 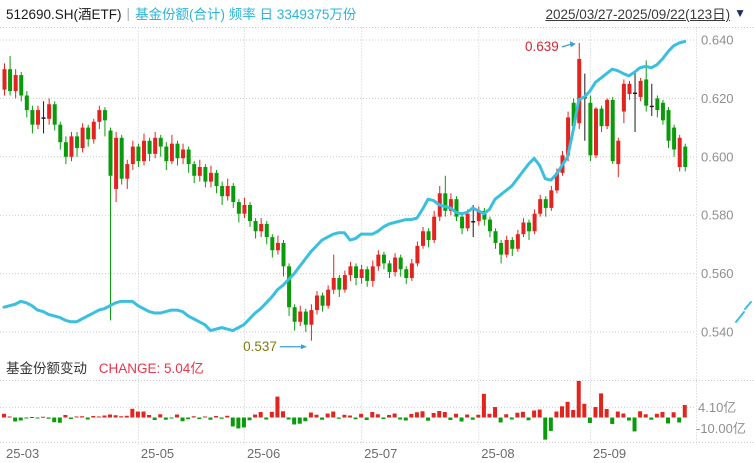 I want to click on svg-text: 0.580, so click(x=717, y=215).